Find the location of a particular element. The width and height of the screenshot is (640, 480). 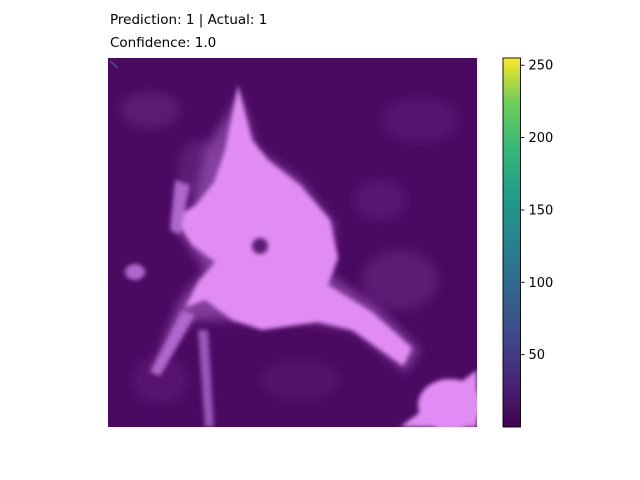

colorbar-gradient is located at coordinates (512, 242).